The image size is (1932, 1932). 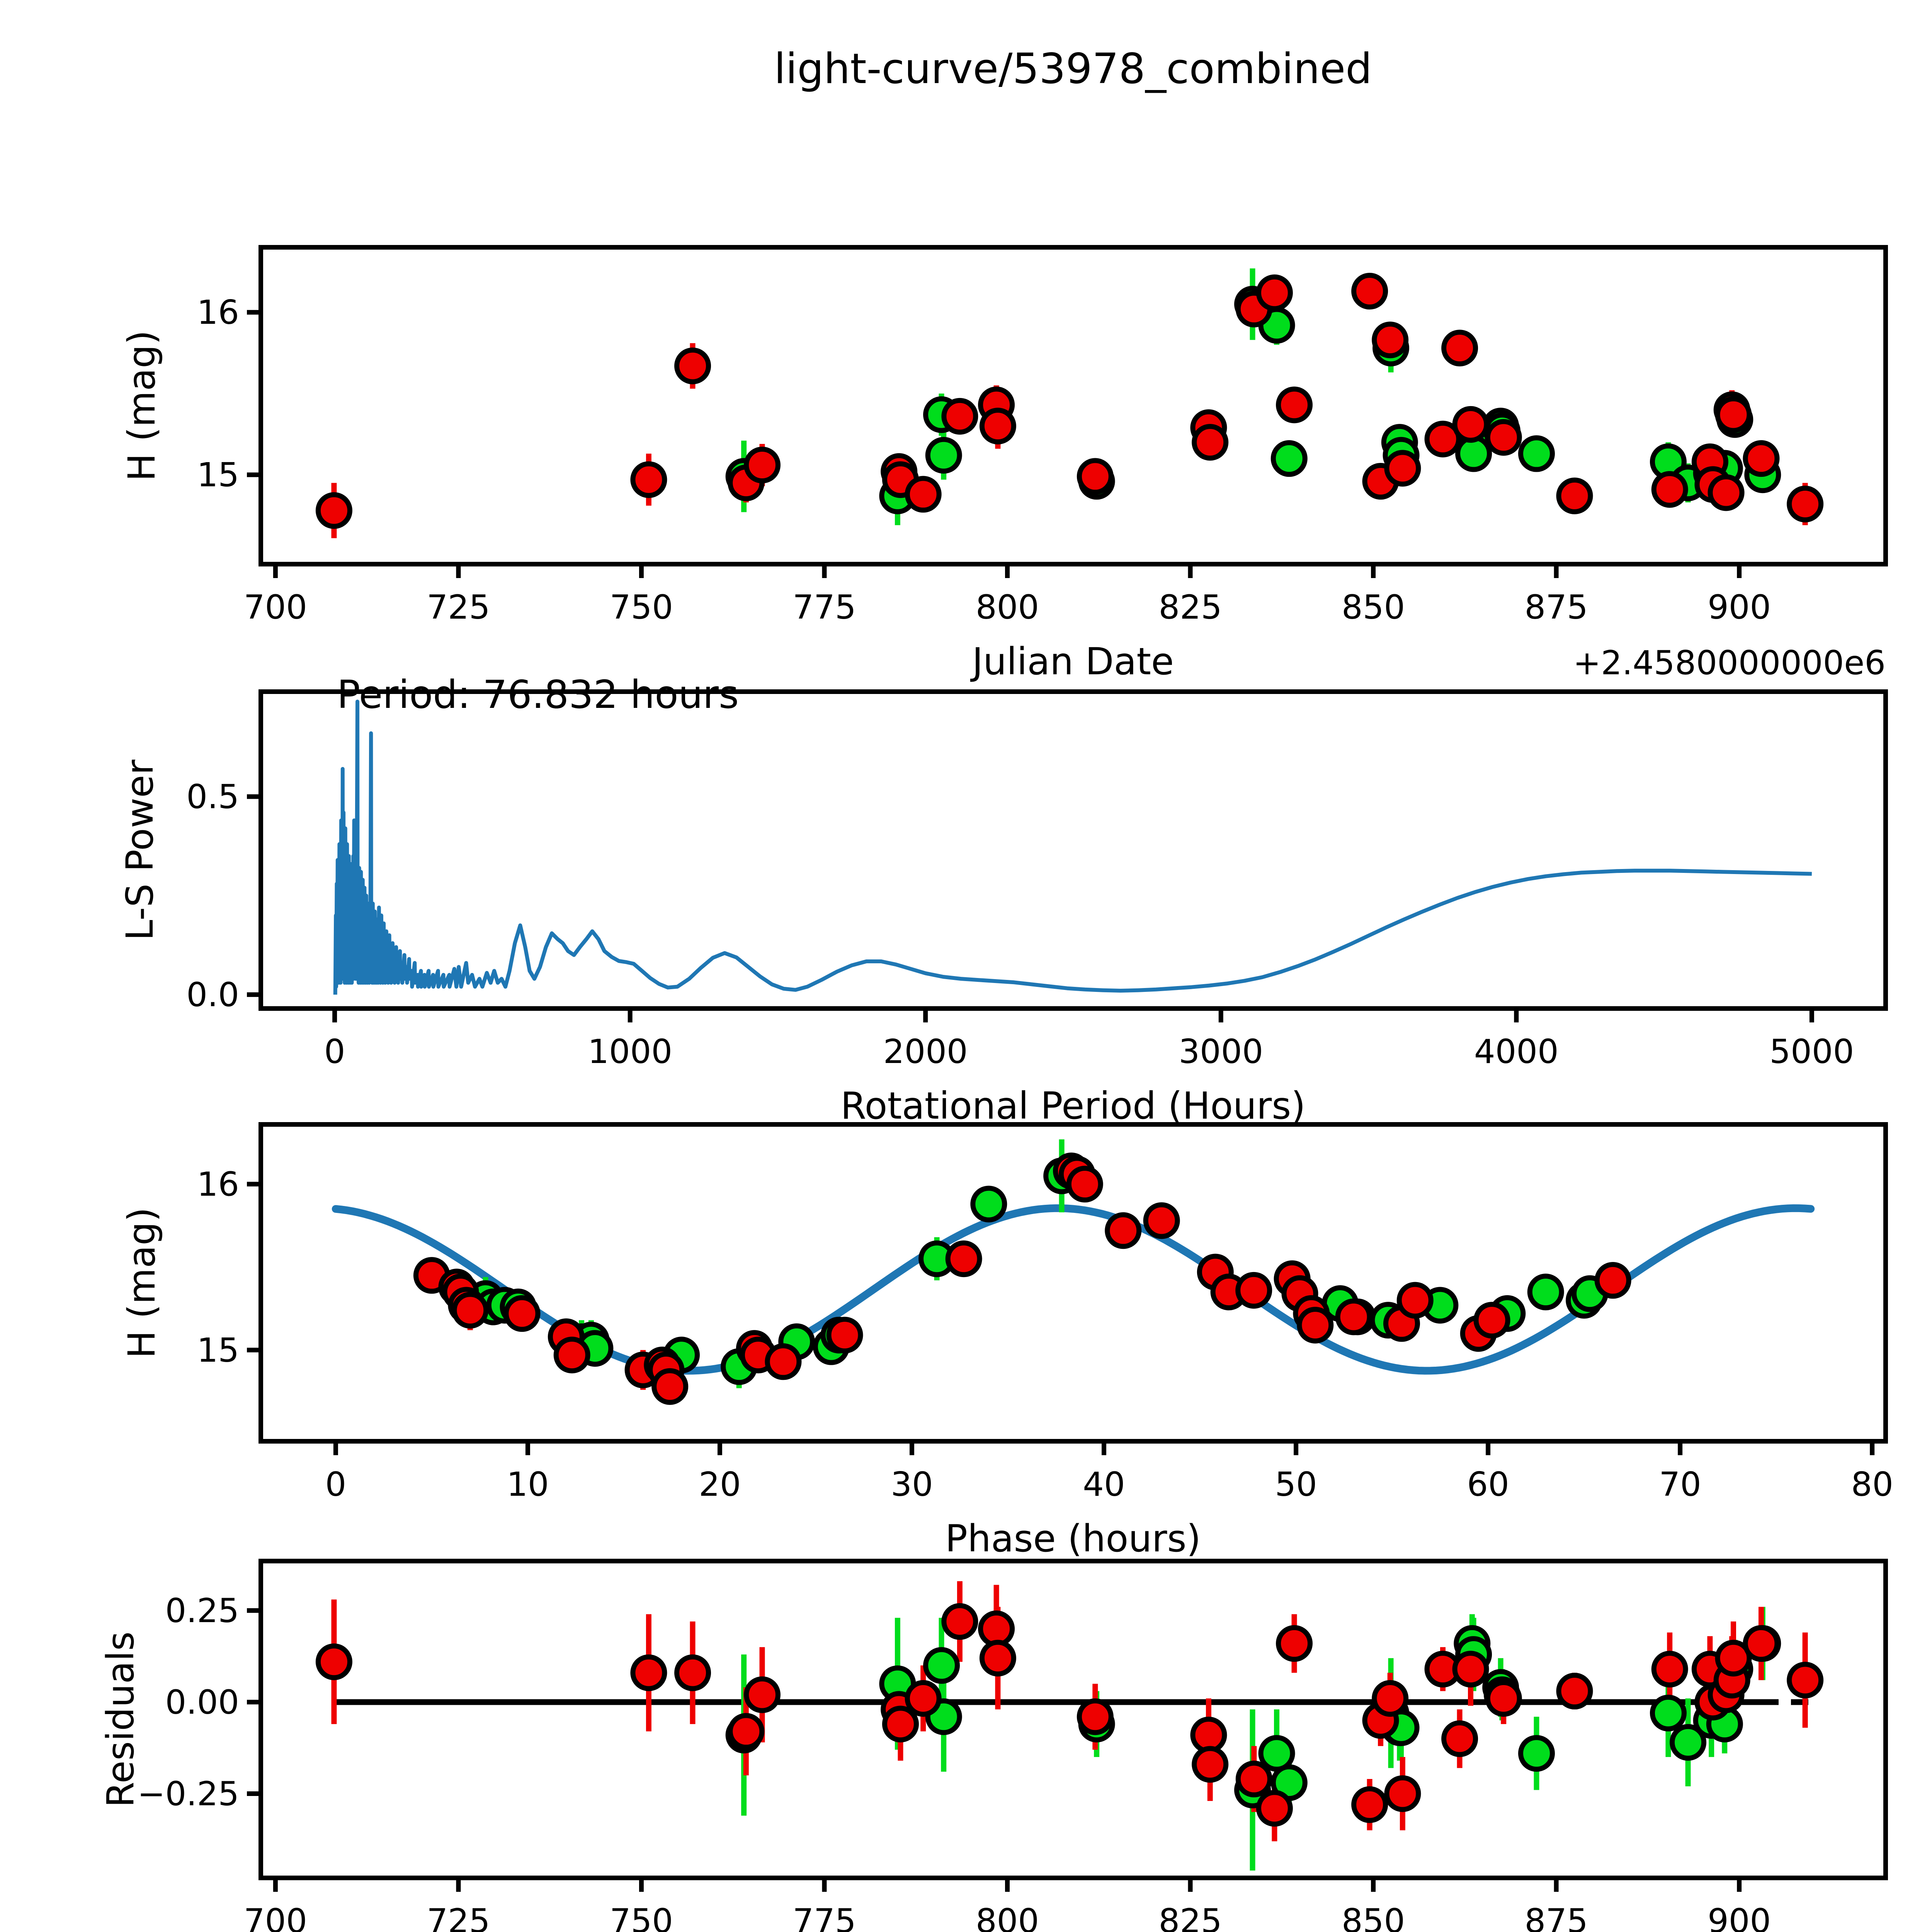 What do you see at coordinates (212, 797) in the screenshot?
I see `y-tick-label: 0.5` at bounding box center [212, 797].